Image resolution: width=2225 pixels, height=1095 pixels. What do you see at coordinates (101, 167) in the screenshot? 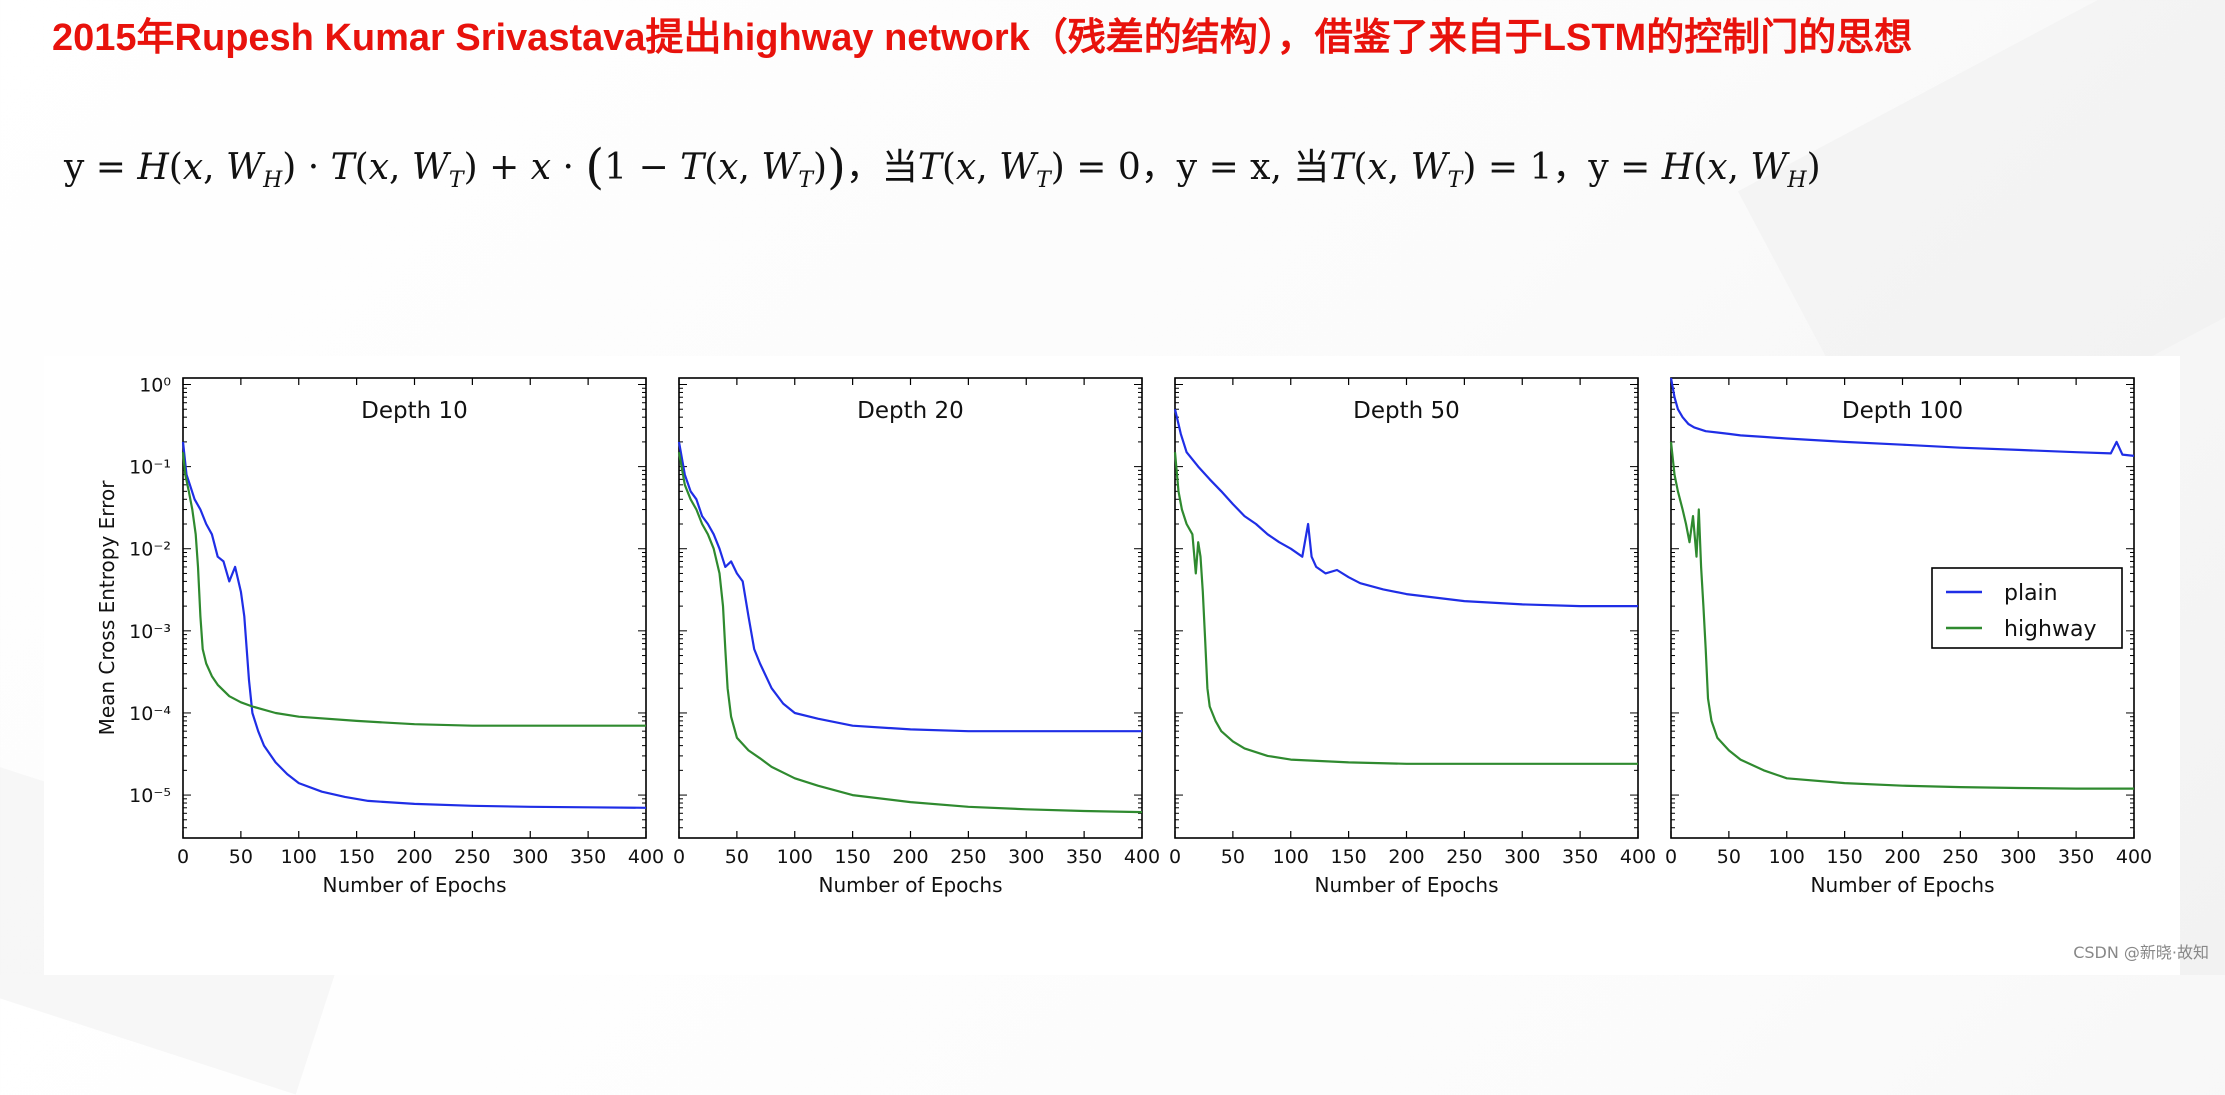
I see `formula-lhs: y =` at bounding box center [101, 167].